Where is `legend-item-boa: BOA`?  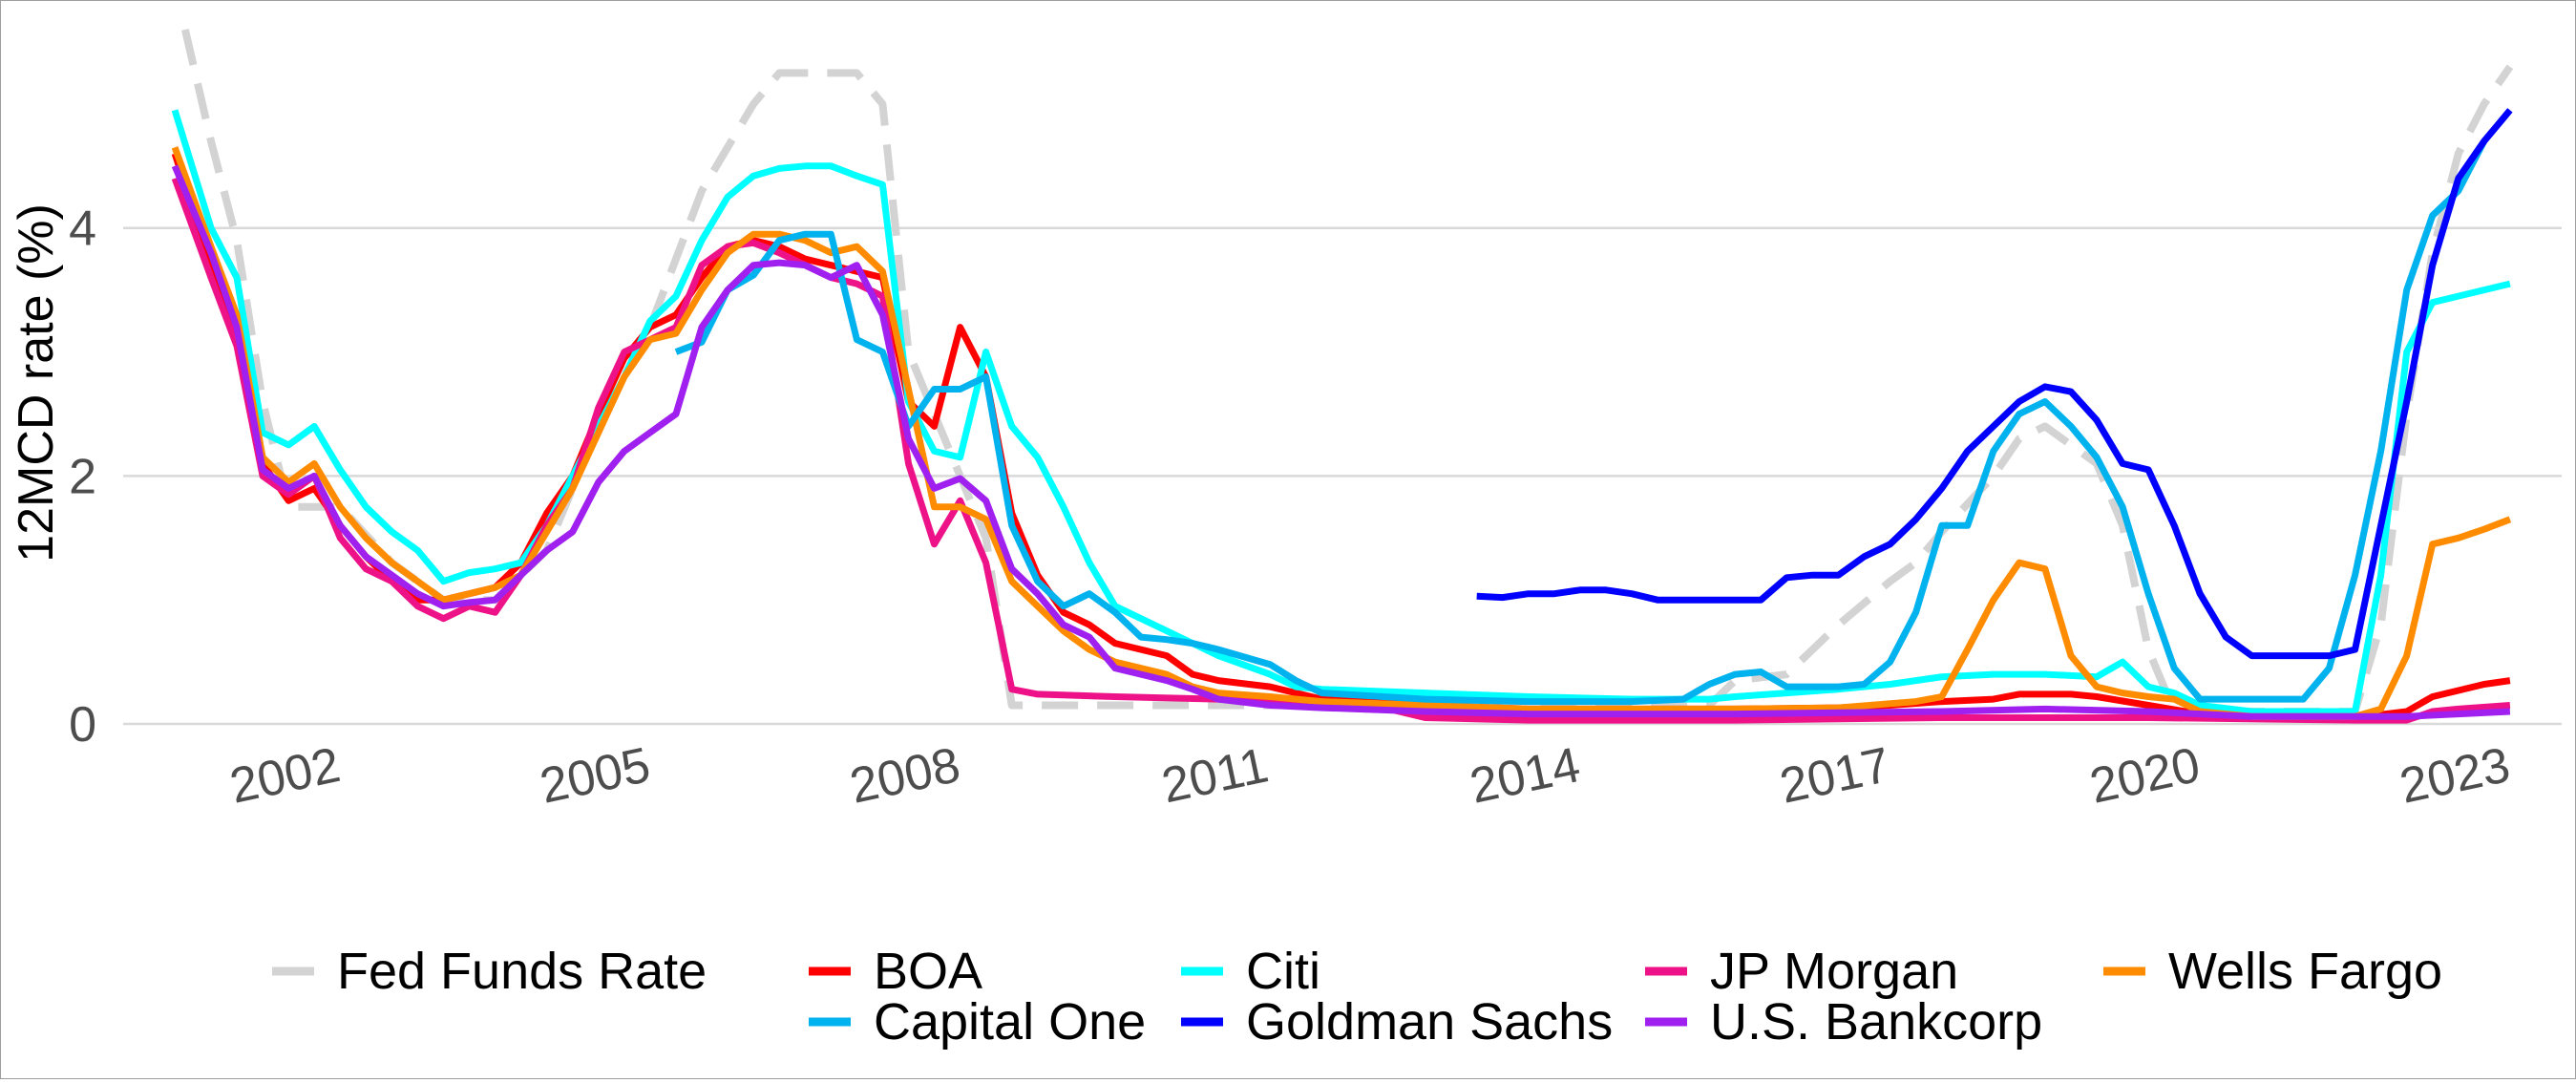 legend-item-boa: BOA is located at coordinates (895, 971).